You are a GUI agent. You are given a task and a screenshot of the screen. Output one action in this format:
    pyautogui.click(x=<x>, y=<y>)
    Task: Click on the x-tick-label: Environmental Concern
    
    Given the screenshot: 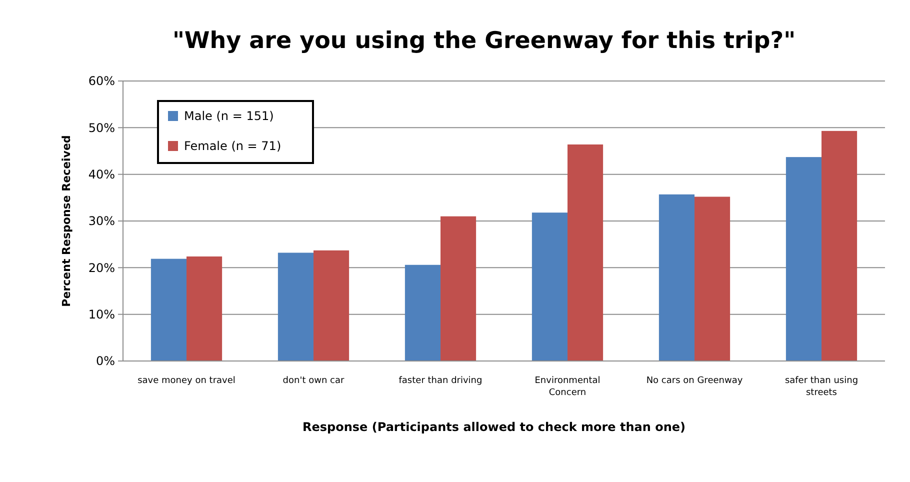 What is the action you would take?
    pyautogui.click(x=567, y=387)
    